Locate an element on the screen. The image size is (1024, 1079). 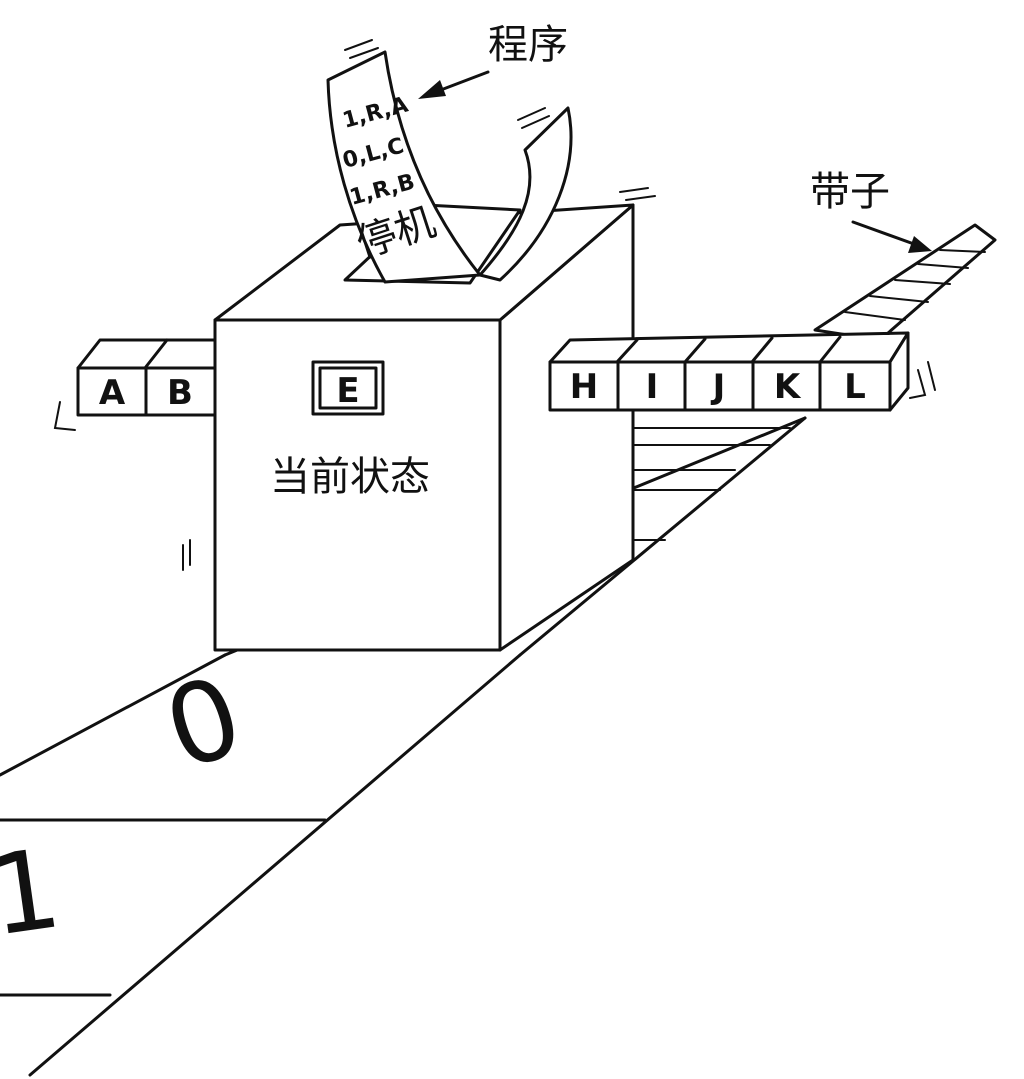
current-state-label: 当前状态 is located at coordinates (350, 477).